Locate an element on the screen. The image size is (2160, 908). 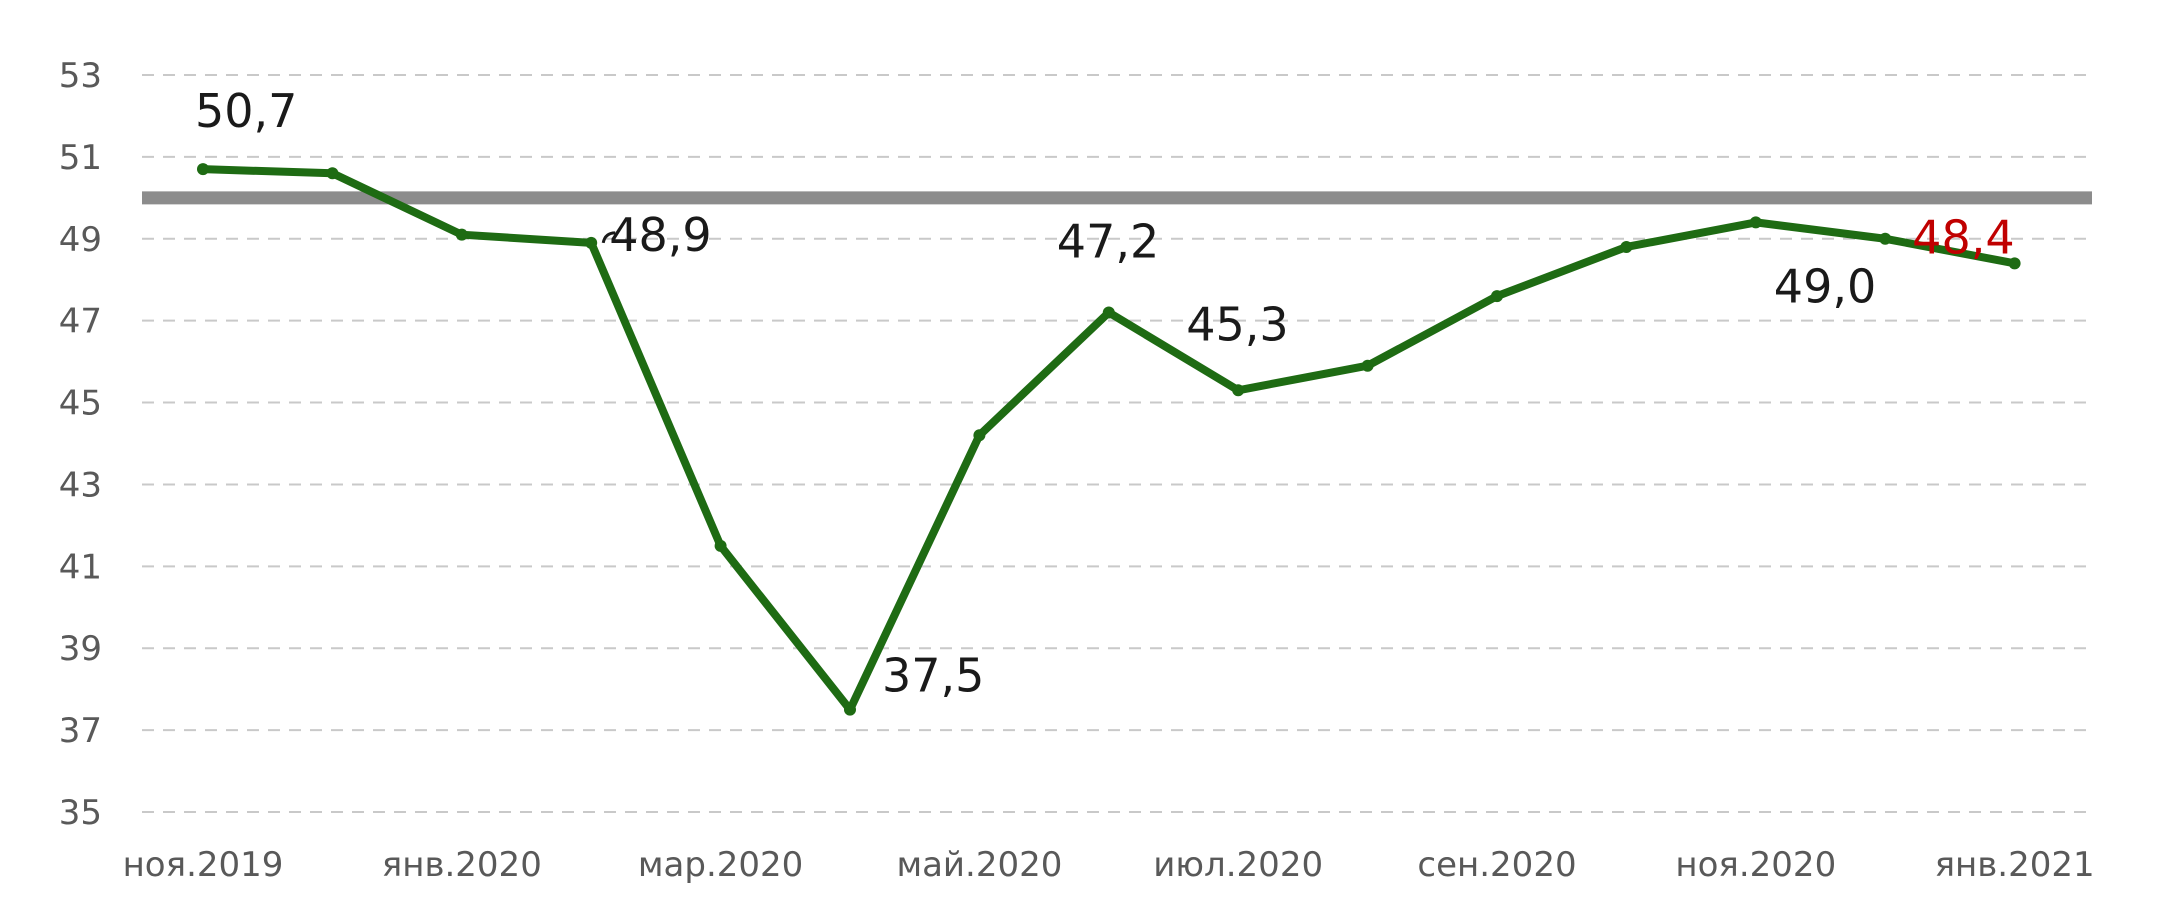
y-tick-label: 45 is located at coordinates (80, 404).